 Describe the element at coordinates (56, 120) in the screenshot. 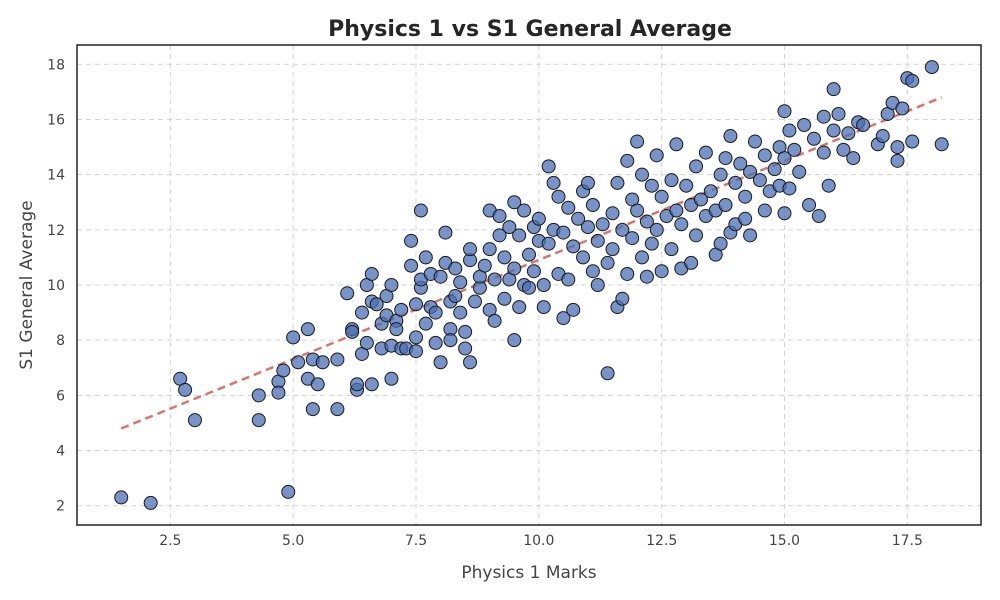

I see `y-tick-label: 16` at that location.